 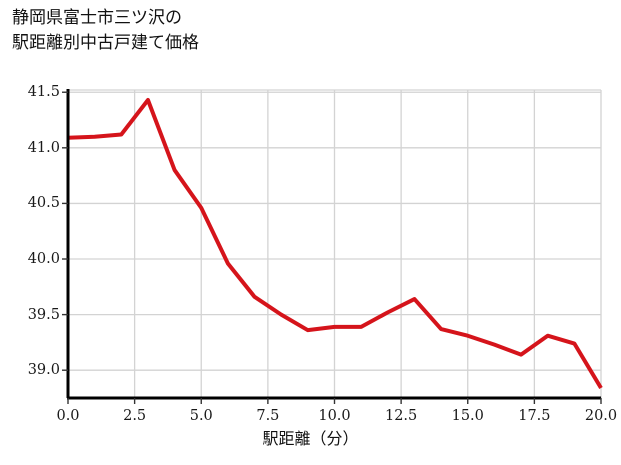 What do you see at coordinates (401, 416) in the screenshot?
I see `x-tick-label: 12.5` at bounding box center [401, 416].